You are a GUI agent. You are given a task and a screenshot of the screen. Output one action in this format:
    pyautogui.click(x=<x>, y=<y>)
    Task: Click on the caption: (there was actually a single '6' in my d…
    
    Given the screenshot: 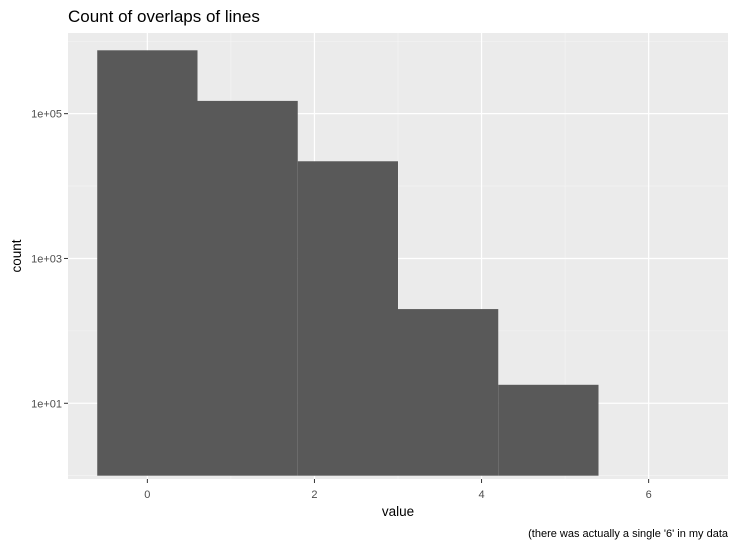 What is the action you would take?
    pyautogui.click(x=628, y=534)
    